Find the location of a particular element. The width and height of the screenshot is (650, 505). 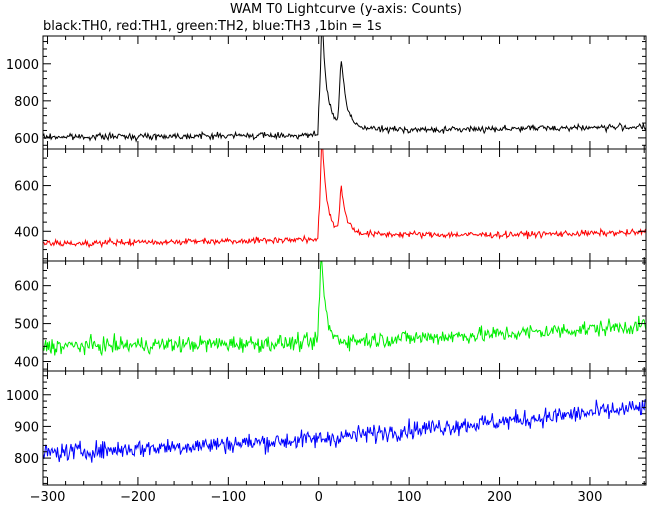

x-tick-label: 300 is located at coordinates (590, 497).